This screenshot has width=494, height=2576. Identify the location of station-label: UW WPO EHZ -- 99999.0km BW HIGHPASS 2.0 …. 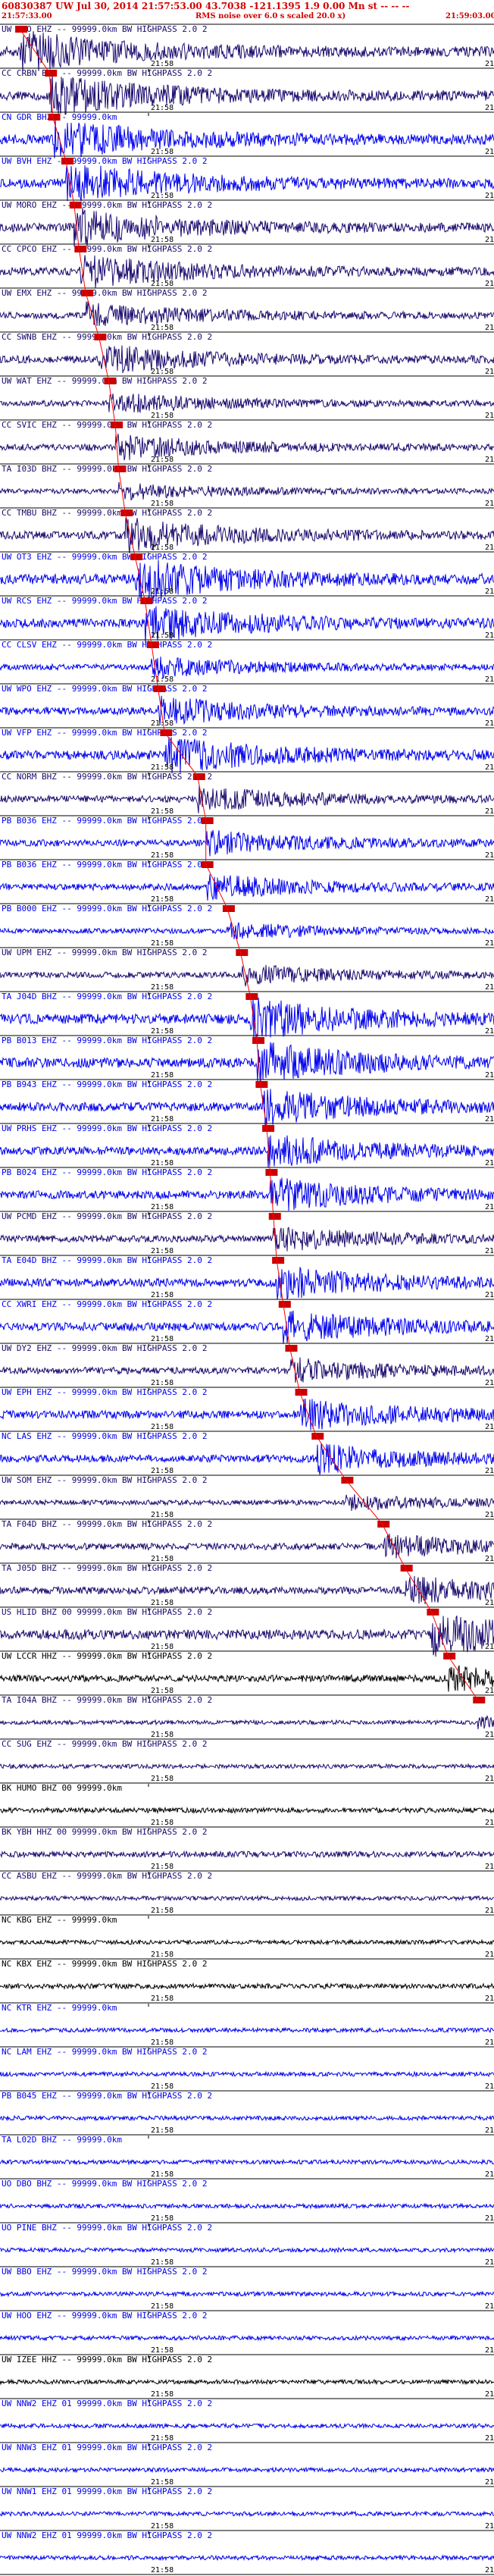
(105, 689).